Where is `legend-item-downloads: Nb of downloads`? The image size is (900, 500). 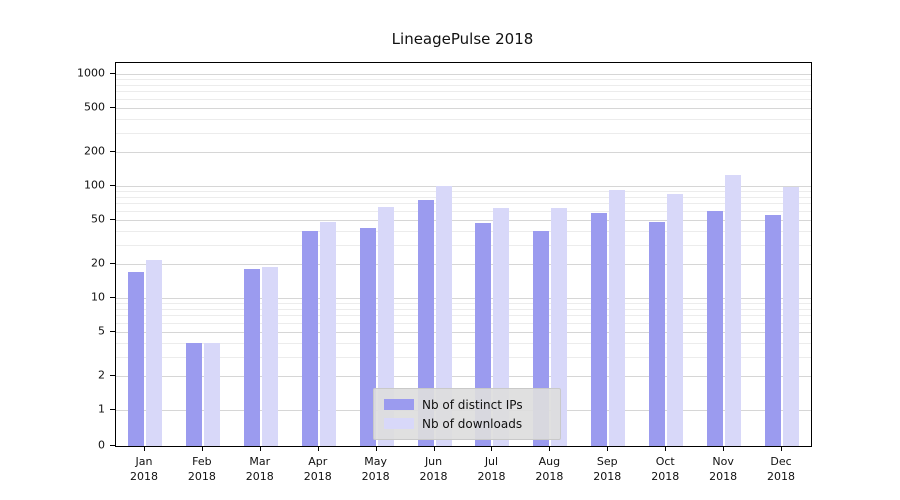 legend-item-downloads: Nb of downloads is located at coordinates (467, 423).